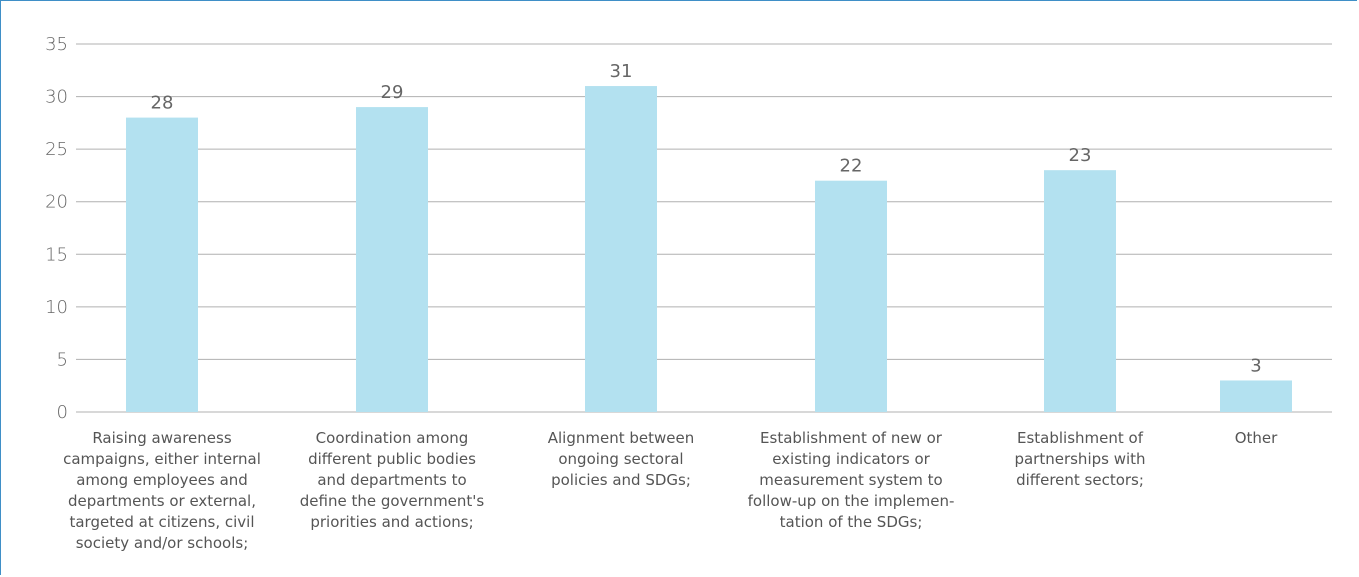 The width and height of the screenshot is (1359, 577). Describe the element at coordinates (1080, 155) in the screenshot. I see `bar-value-label: 23` at that location.